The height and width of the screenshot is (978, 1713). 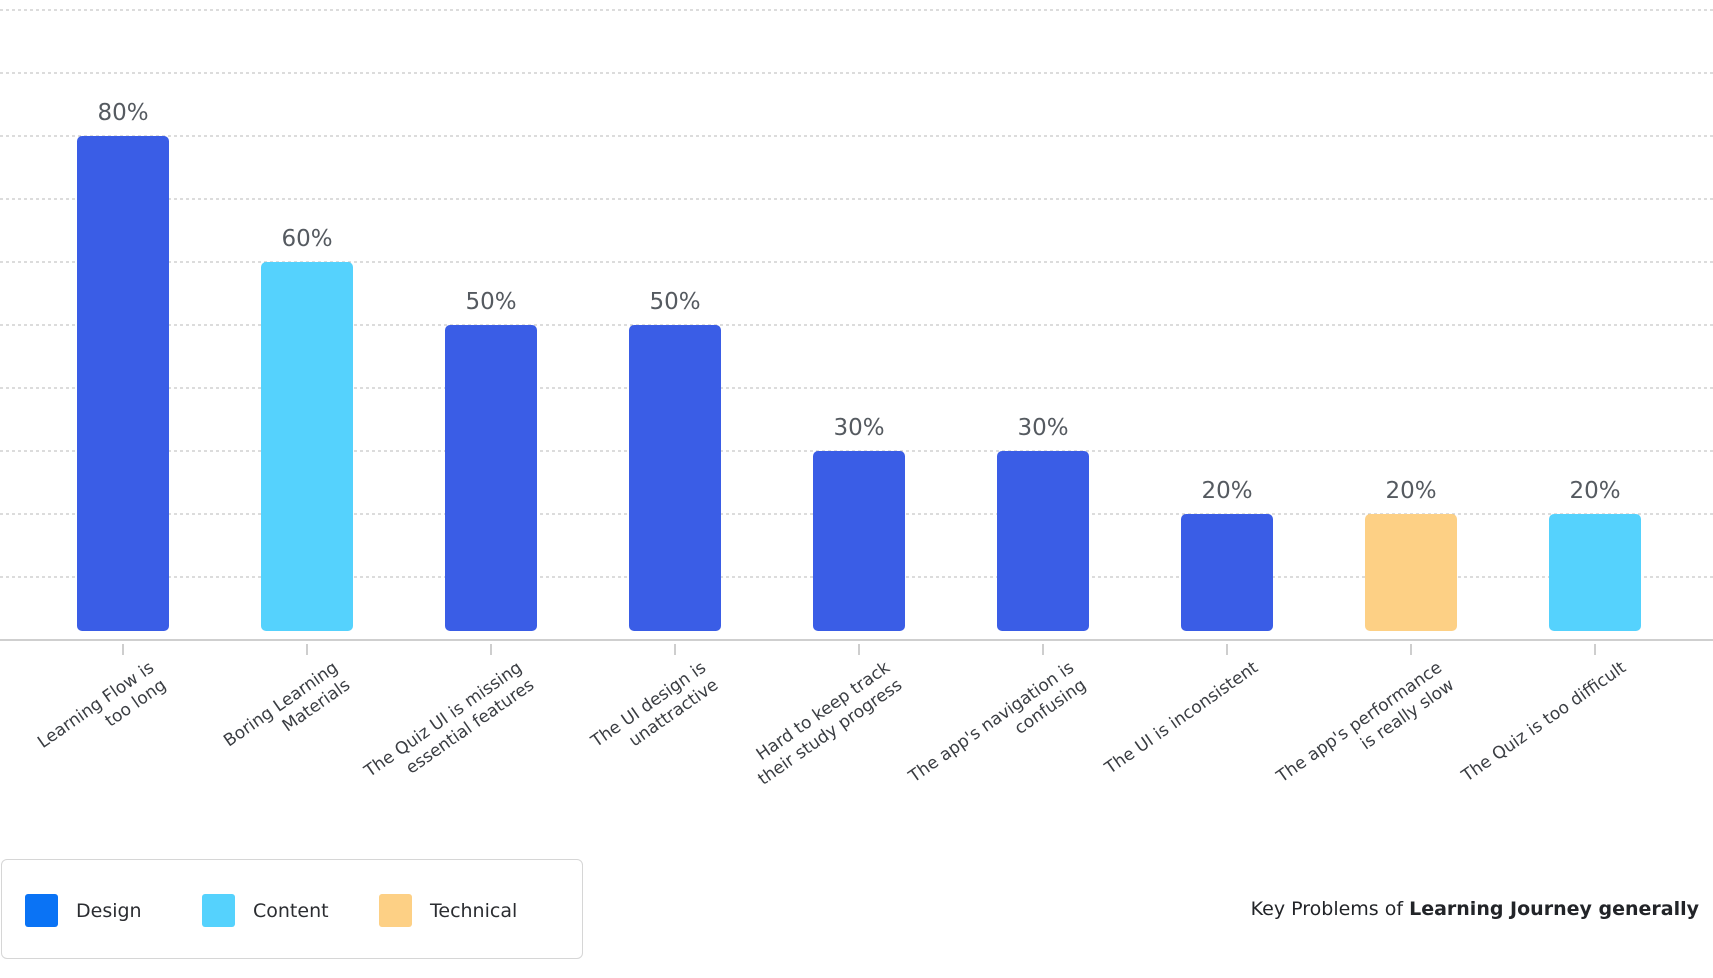 I want to click on legend-swatch-content, so click(x=218, y=910).